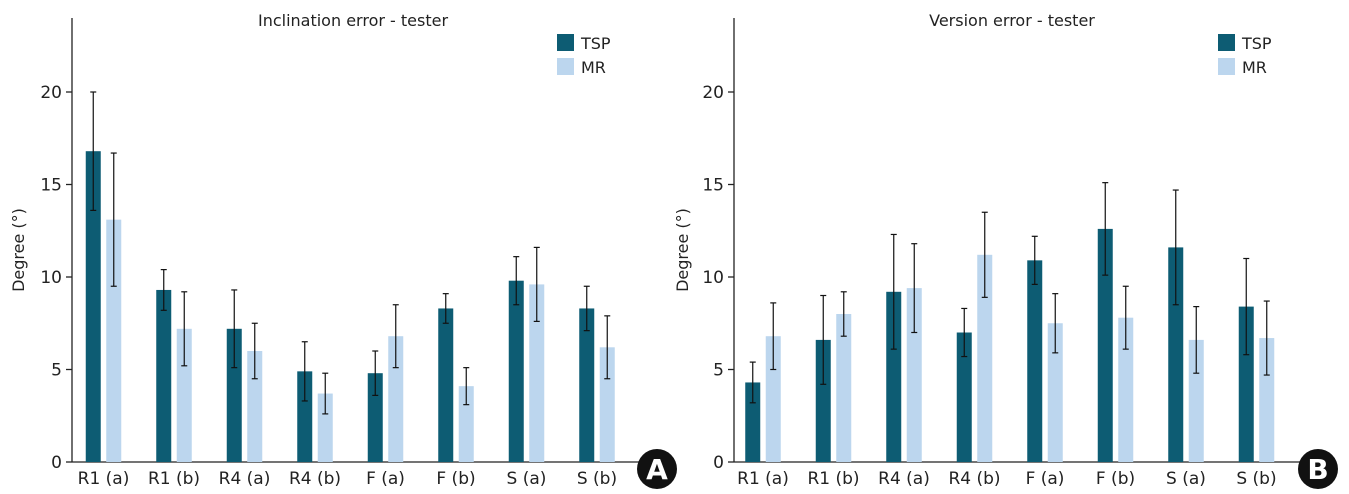  I want to click on panel-badge-label: A, so click(657, 469).